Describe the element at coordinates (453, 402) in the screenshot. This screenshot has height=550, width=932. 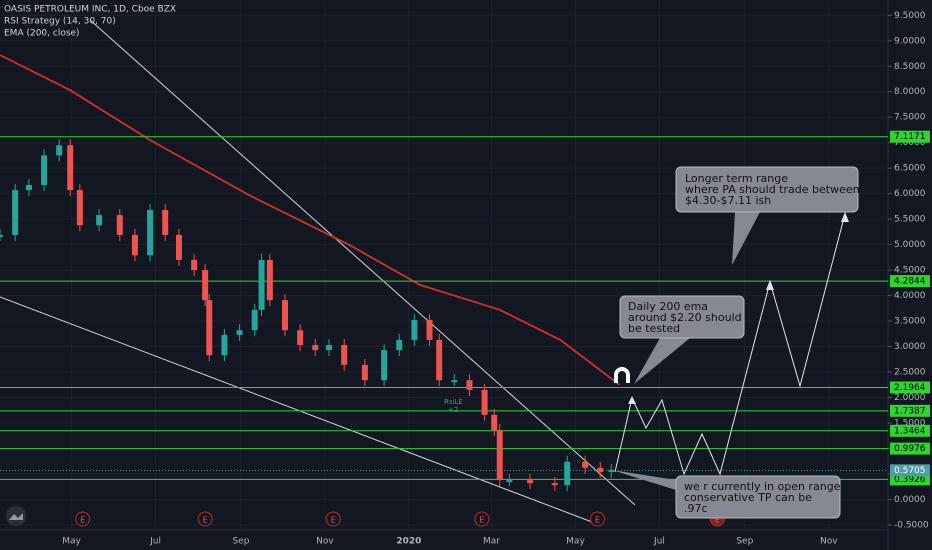
I see `signal-label: RsiLE` at that location.